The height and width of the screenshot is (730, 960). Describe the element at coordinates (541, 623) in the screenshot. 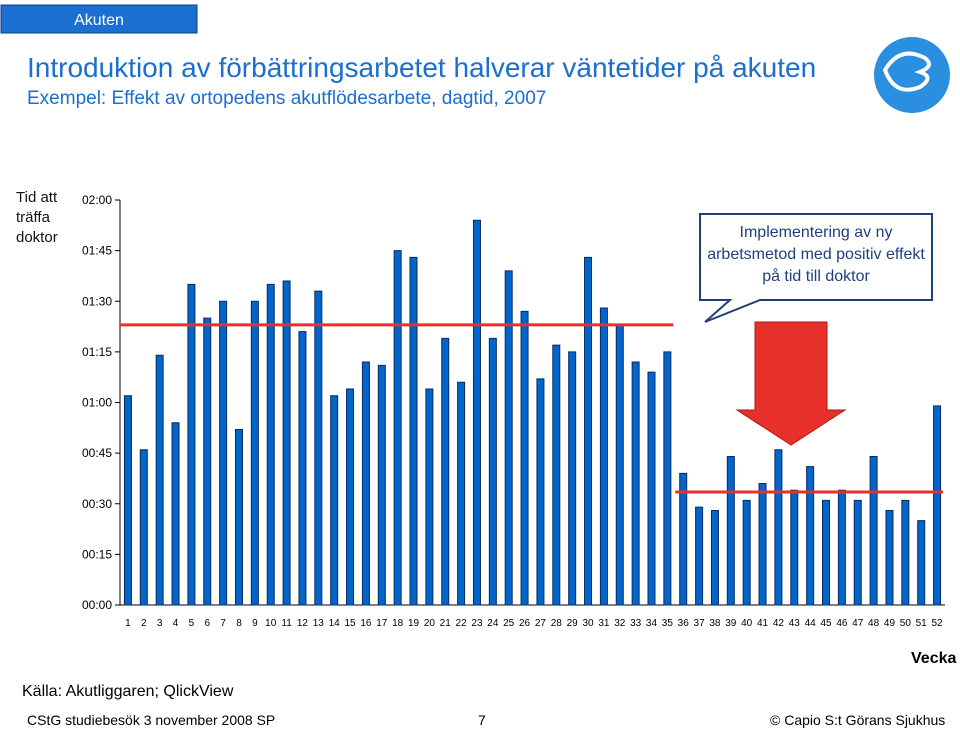

I see `x-tick-label: 27` at that location.